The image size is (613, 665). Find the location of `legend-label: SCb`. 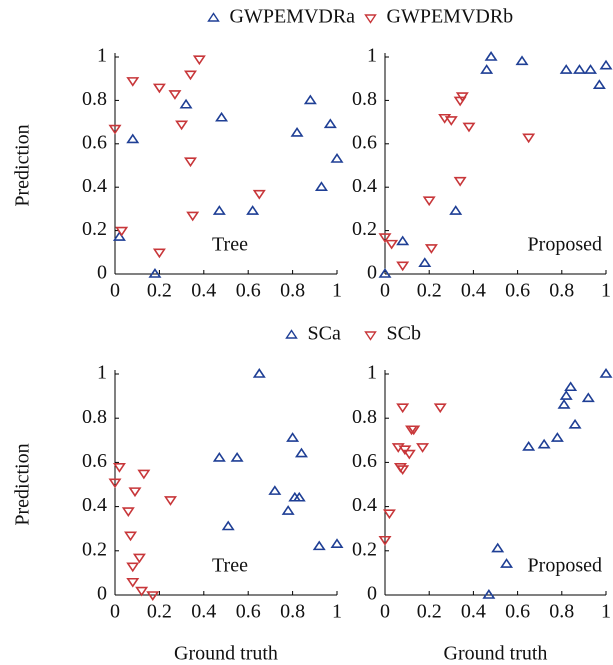

legend-label: SCb is located at coordinates (404, 334).